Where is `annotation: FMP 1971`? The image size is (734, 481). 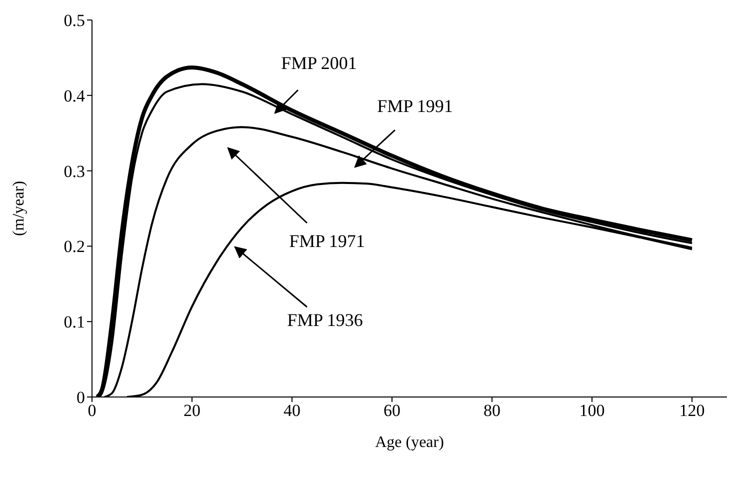 annotation: FMP 1971 is located at coordinates (327, 241).